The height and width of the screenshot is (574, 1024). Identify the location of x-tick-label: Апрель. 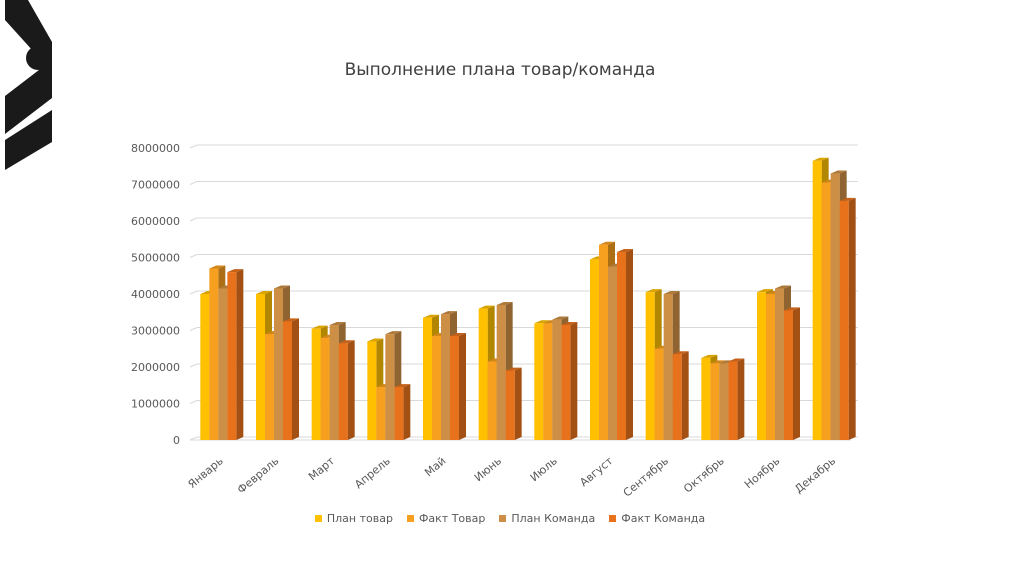
(372, 472).